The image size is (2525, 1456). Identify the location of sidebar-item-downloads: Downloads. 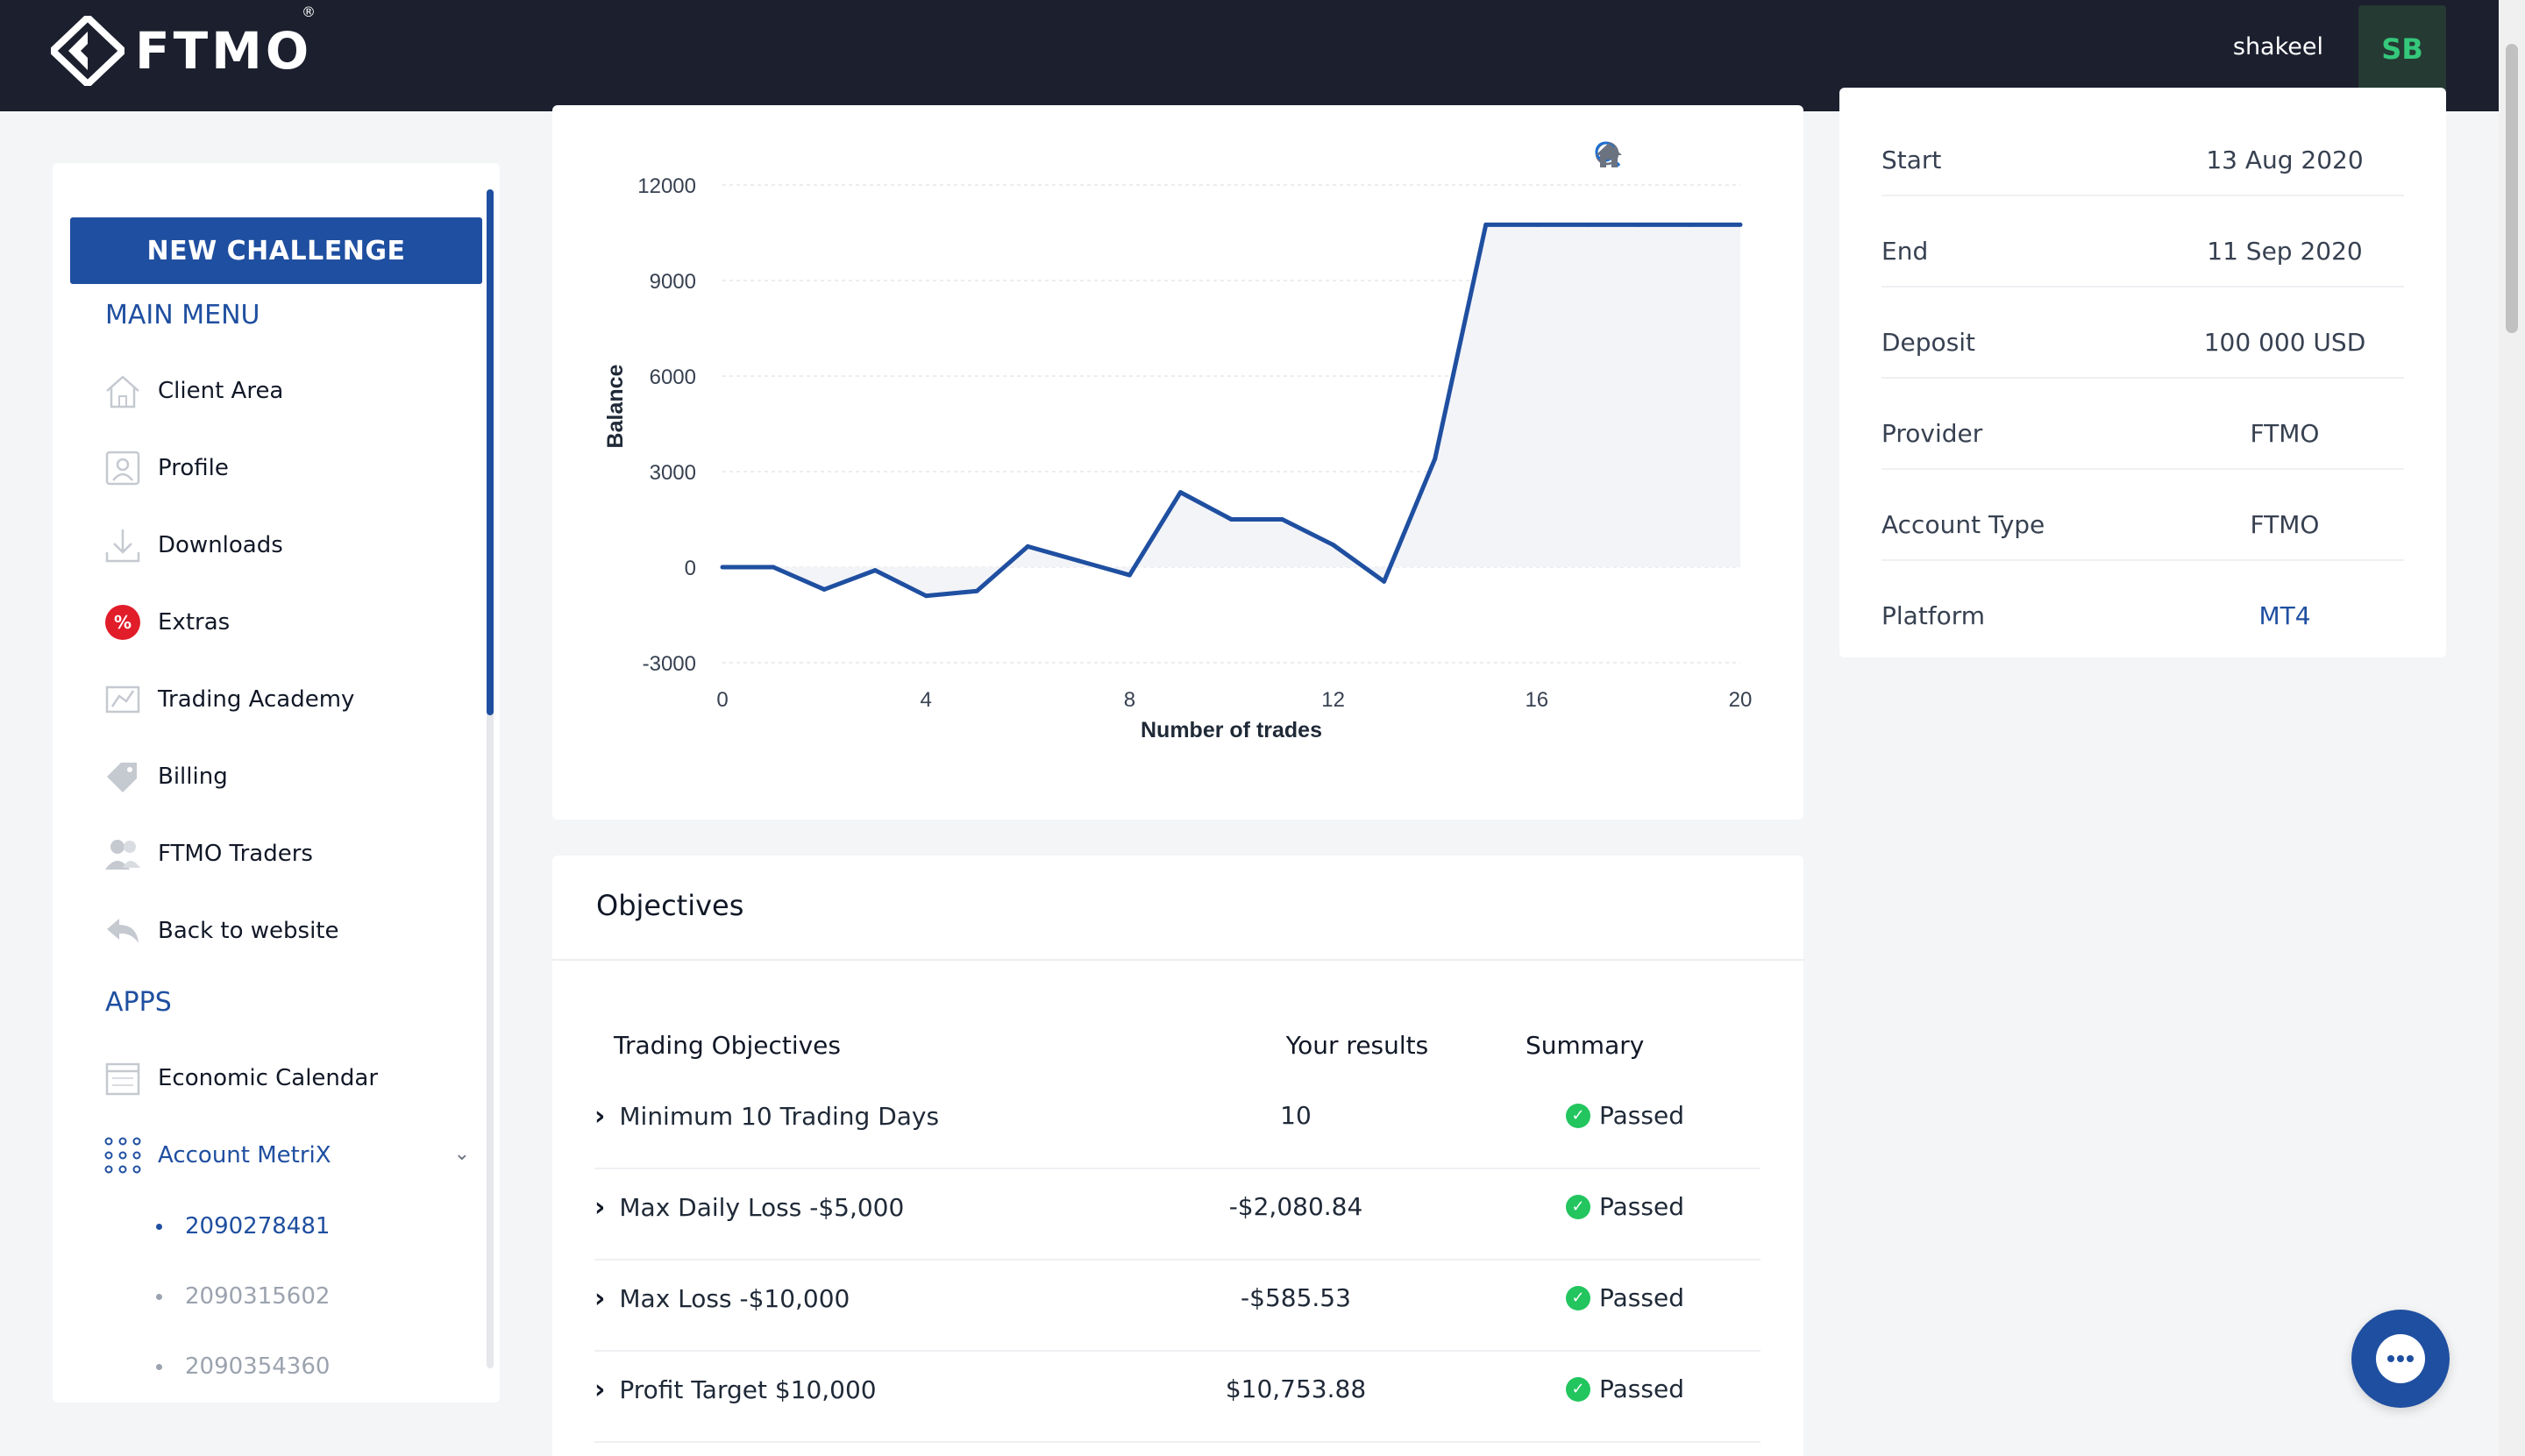
(286, 545).